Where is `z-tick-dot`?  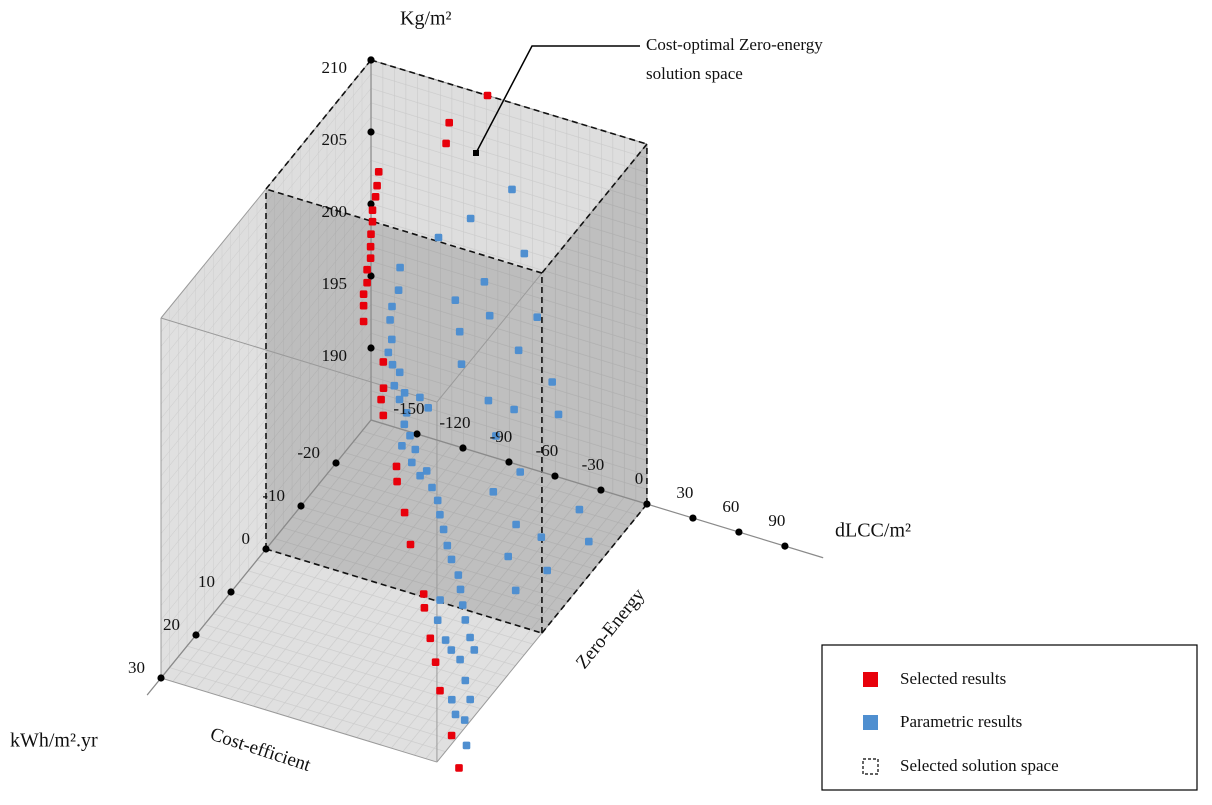
z-tick-dot is located at coordinates (371, 348).